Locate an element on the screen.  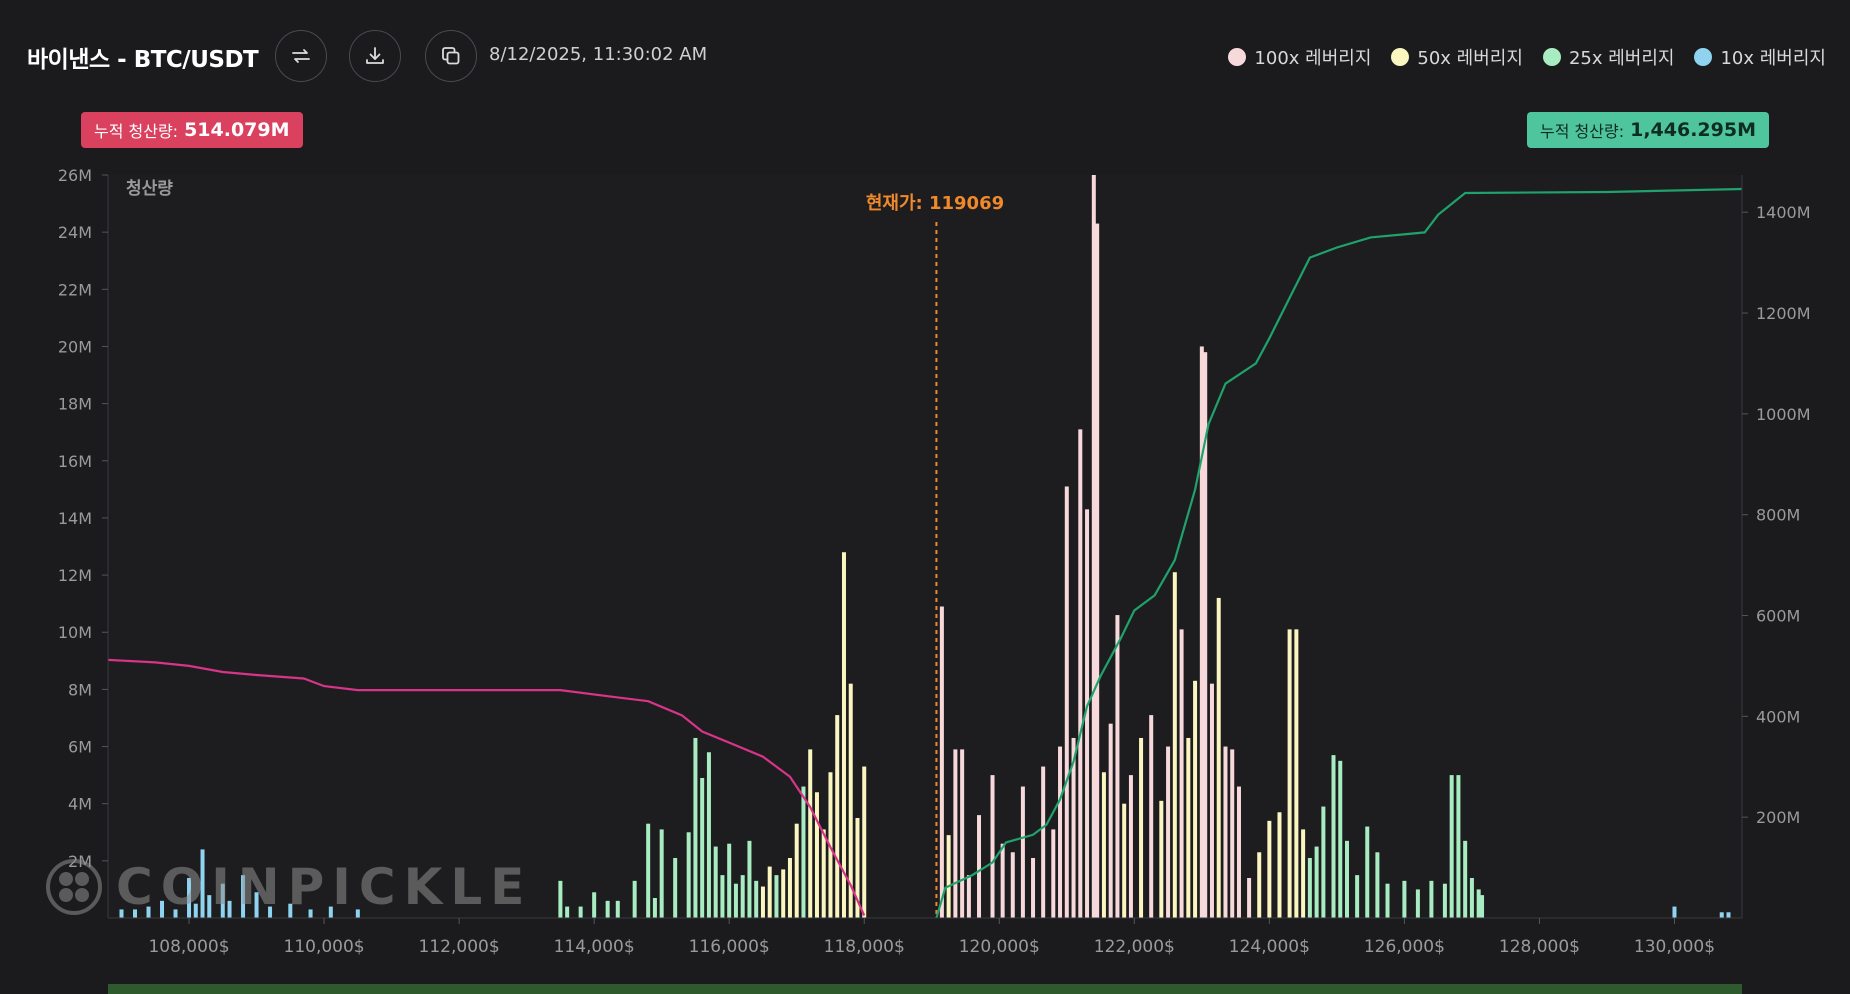
y-right-tick-label: 800M is located at coordinates (1778, 515).